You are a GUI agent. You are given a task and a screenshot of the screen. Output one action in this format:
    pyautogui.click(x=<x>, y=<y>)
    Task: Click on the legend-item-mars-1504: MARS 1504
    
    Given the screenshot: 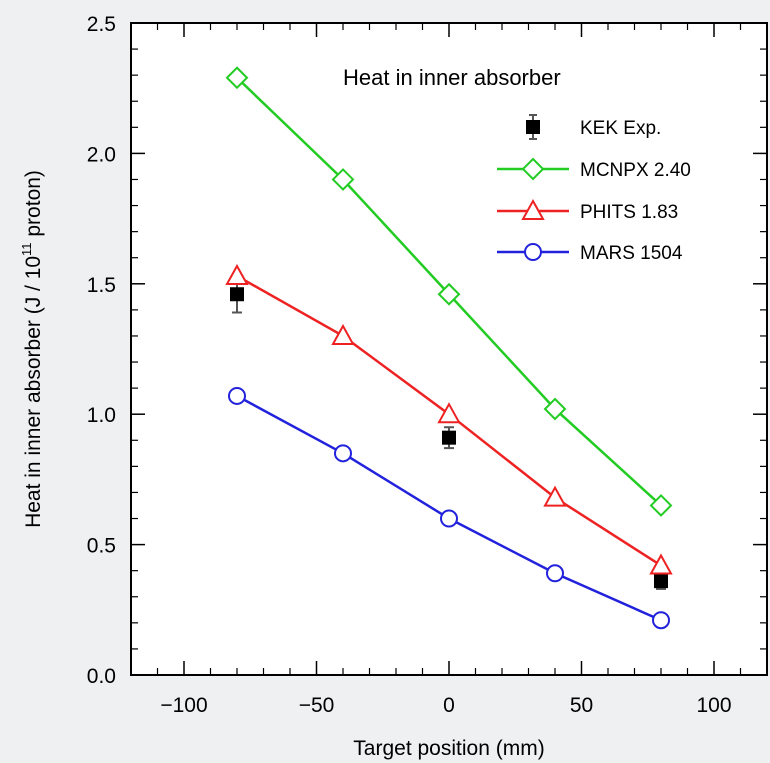 What is the action you would take?
    pyautogui.click(x=590, y=253)
    